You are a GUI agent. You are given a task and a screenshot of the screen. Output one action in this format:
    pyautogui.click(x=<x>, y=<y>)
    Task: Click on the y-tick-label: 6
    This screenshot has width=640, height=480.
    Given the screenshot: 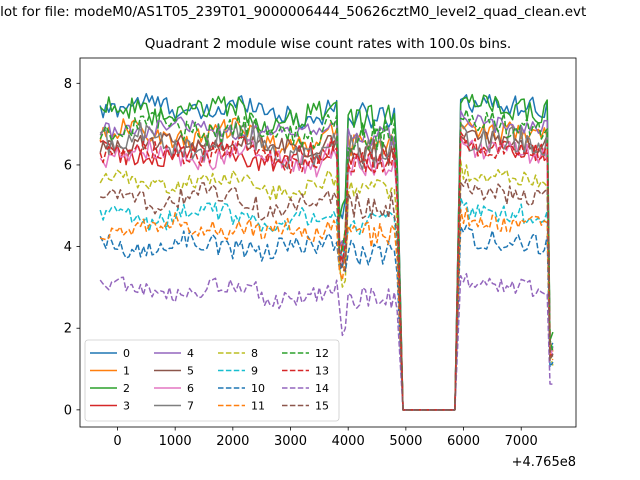 What is the action you would take?
    pyautogui.click(x=68, y=165)
    